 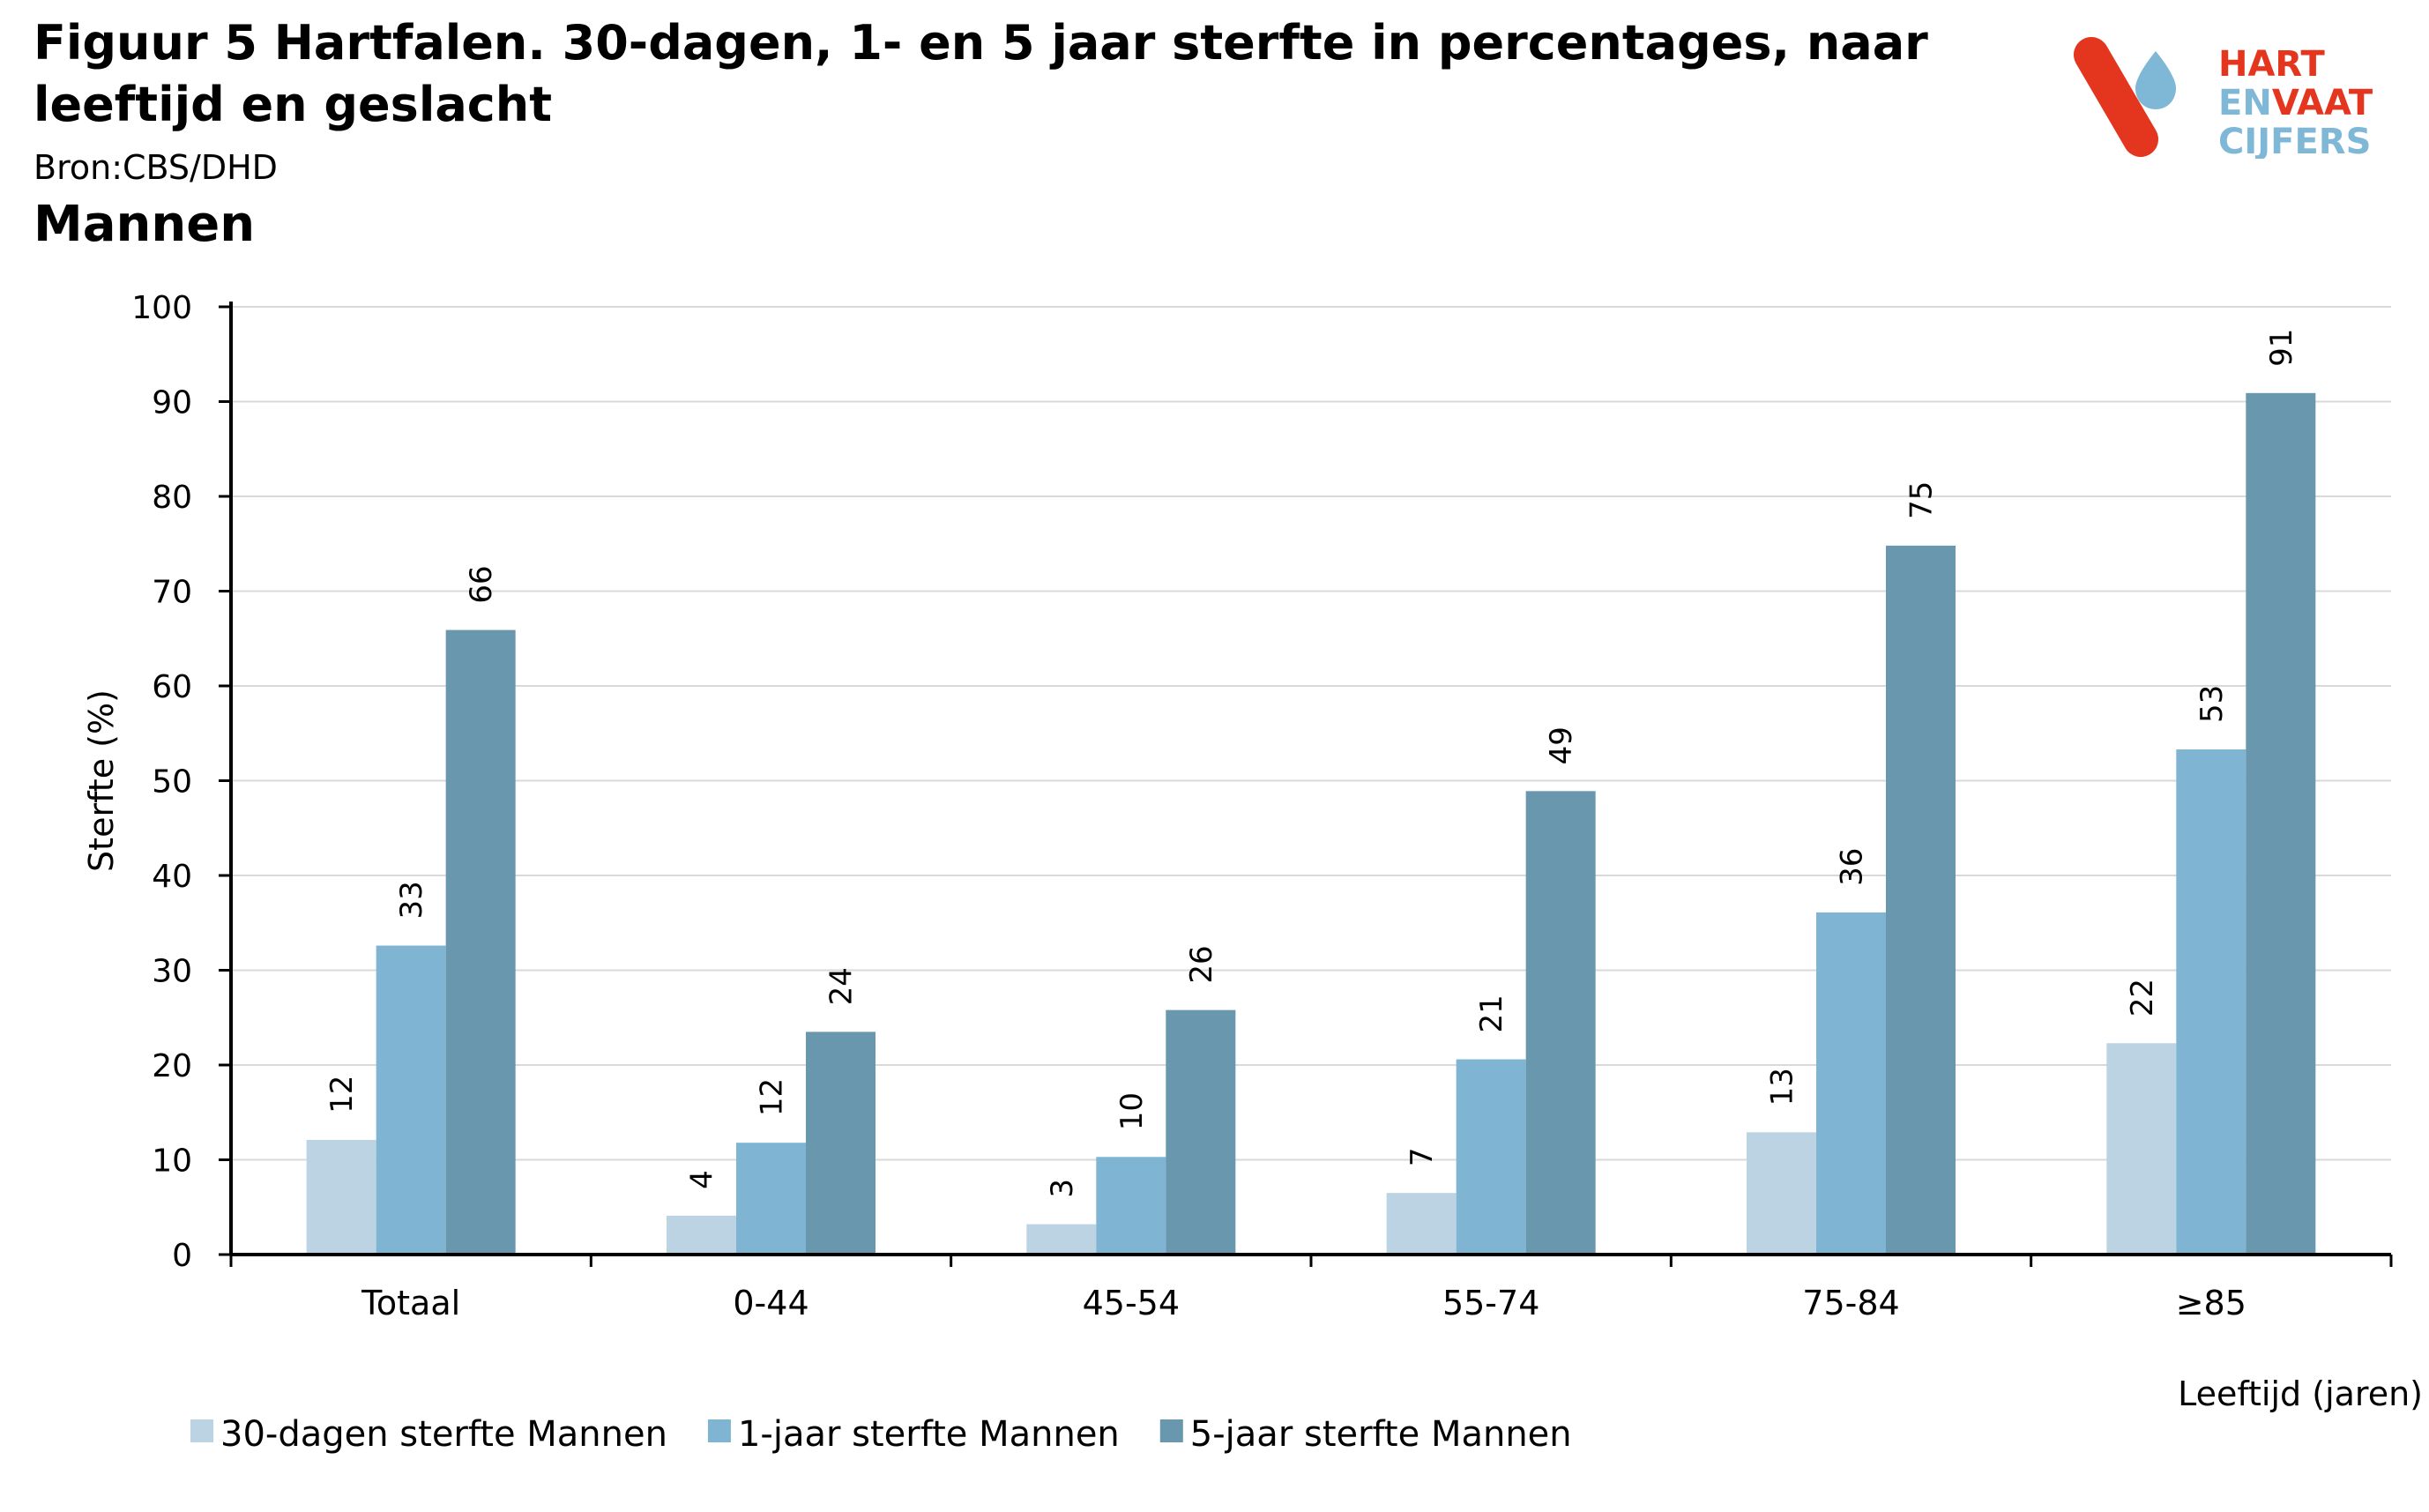 I want to click on legend-label: 5-jaar sterfte Mannen, so click(x=1381, y=1434).